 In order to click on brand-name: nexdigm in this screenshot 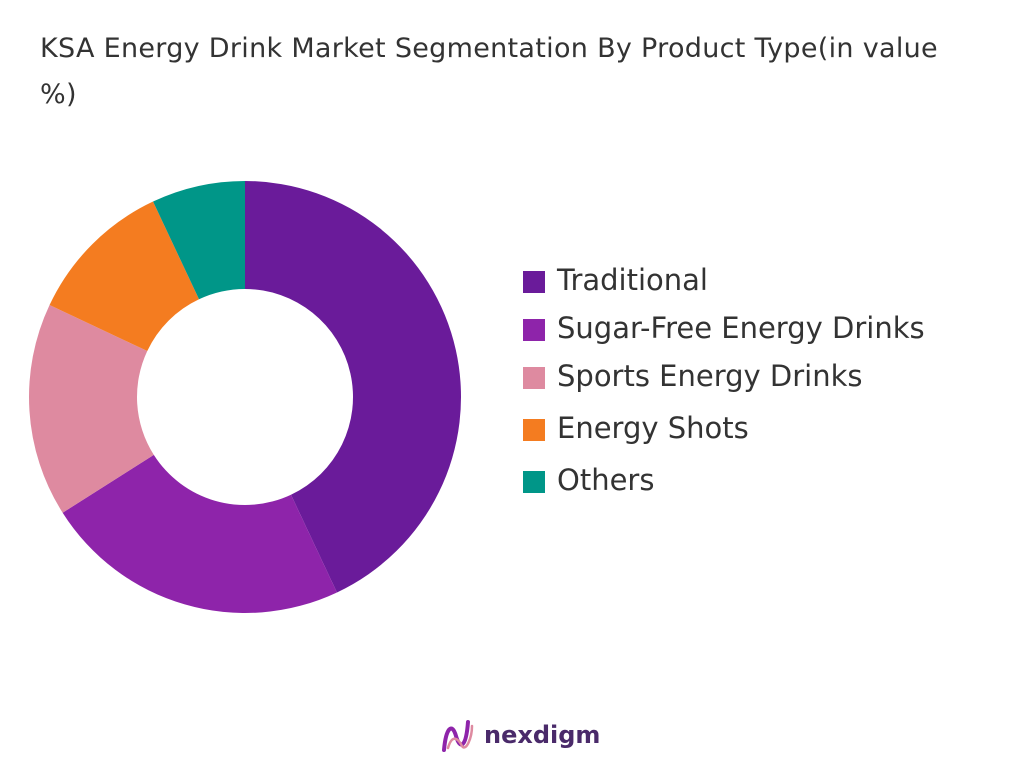, I will do `click(542, 735)`.